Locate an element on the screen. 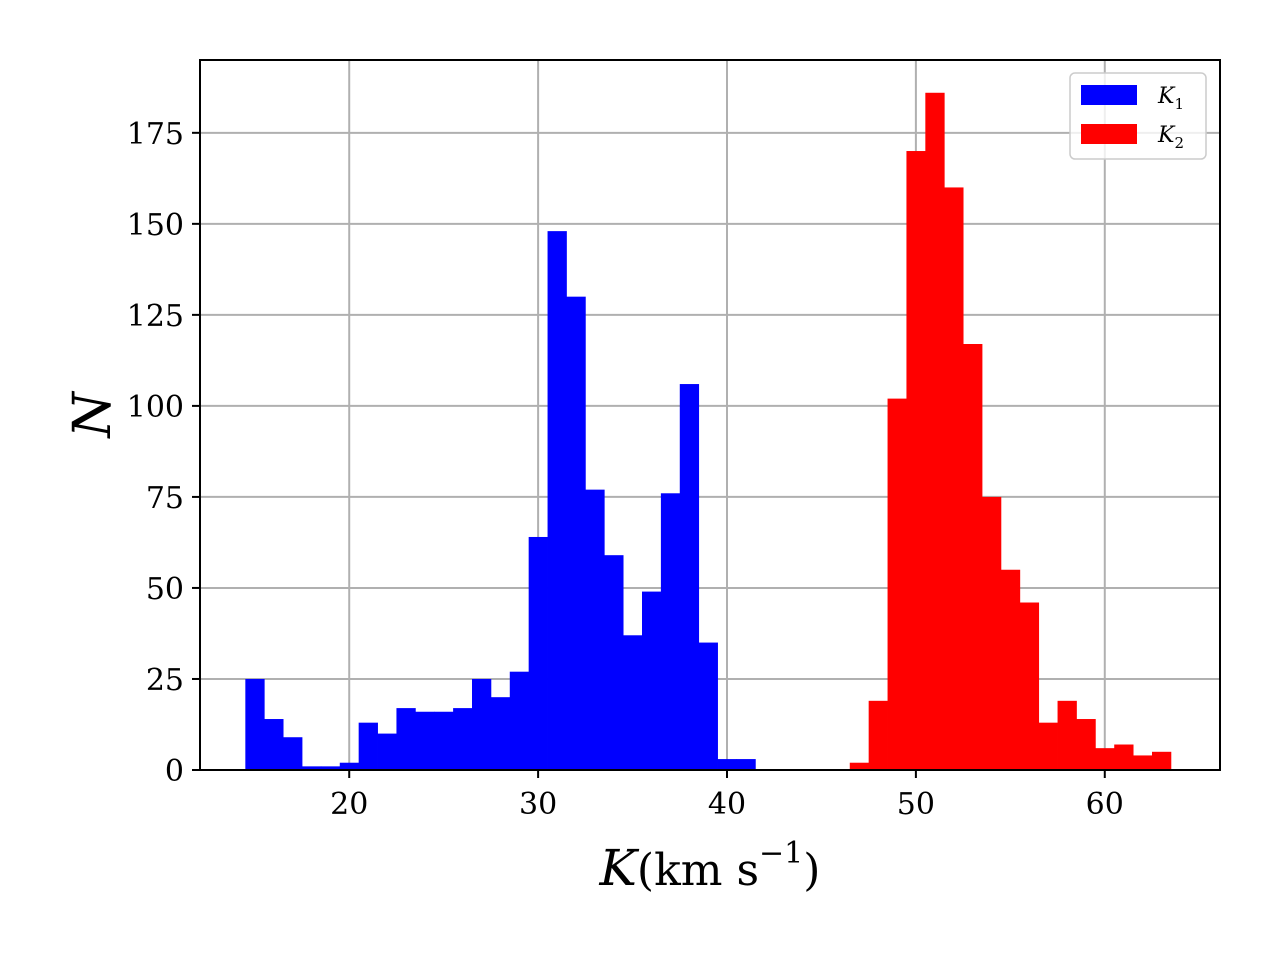  legend-swatch-k2 is located at coordinates (1109, 134).